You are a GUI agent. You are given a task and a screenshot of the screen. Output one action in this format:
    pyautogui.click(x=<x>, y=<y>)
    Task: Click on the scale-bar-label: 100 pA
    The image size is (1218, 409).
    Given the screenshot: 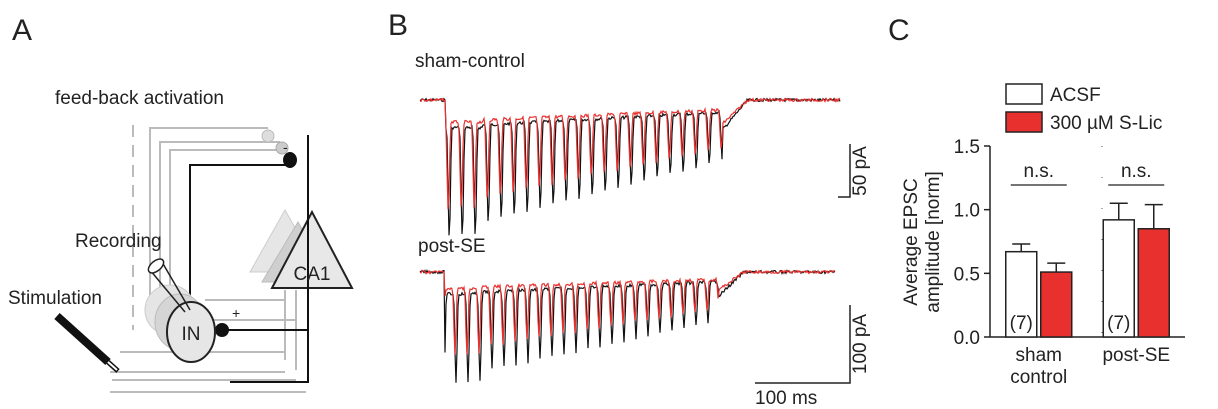 What is the action you would take?
    pyautogui.click(x=860, y=344)
    